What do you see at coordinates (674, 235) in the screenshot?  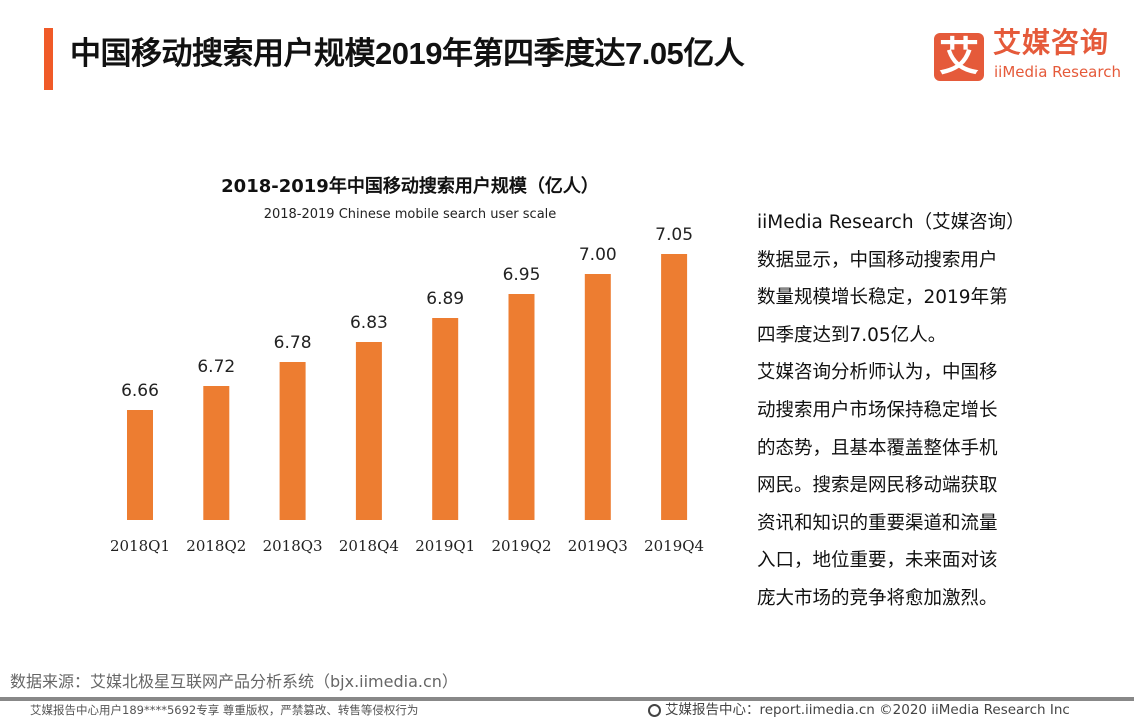 I see `data-label: 7.05` at bounding box center [674, 235].